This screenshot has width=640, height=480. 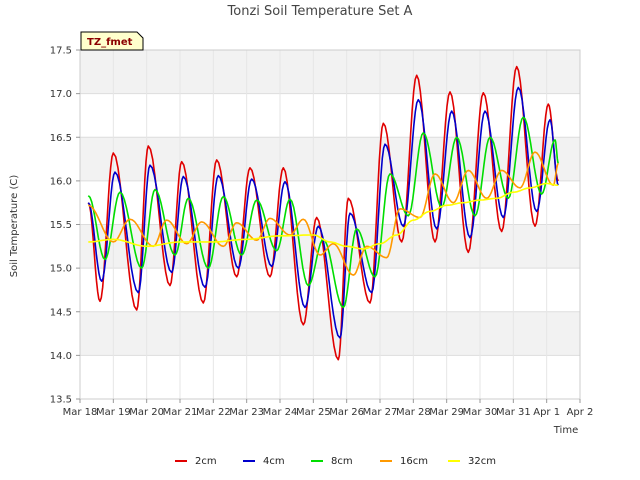 What do you see at coordinates (414, 461) in the screenshot?
I see `legend-label-16cm: 16cm` at bounding box center [414, 461].